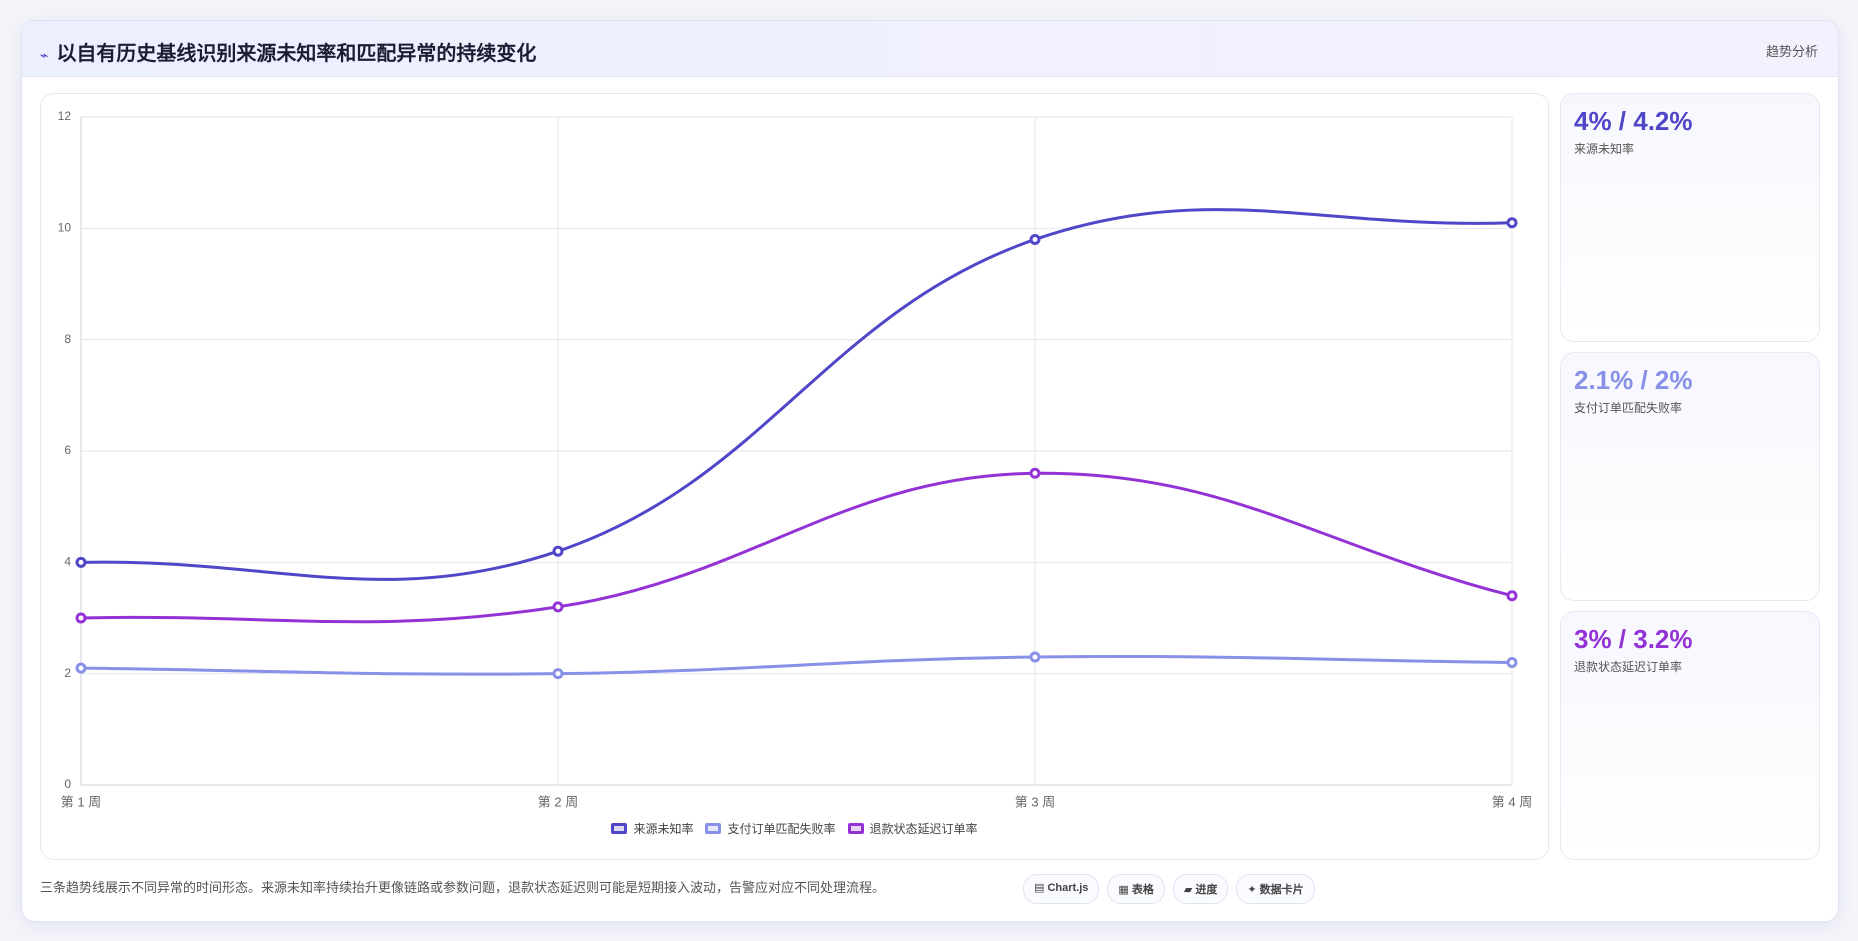  I want to click on x-tick-label: 第 4 周, so click(1512, 801).